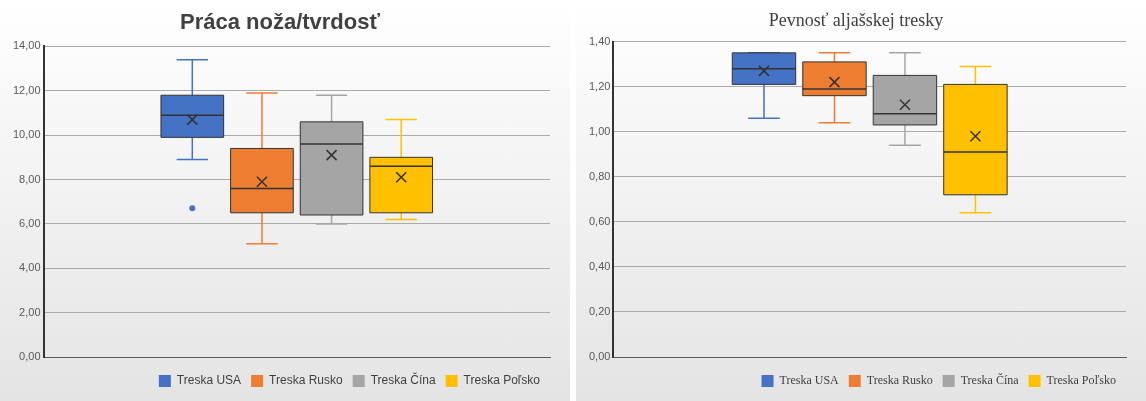 The height and width of the screenshot is (401, 1146). I want to click on y-tick-label: 1,00, so click(599, 130).